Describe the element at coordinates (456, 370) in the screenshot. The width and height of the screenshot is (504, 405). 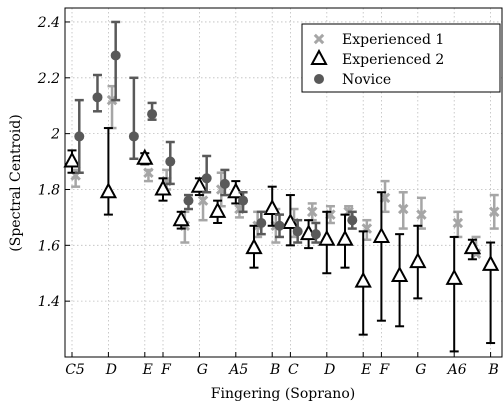
I see `x-tick-label: A6` at that location.